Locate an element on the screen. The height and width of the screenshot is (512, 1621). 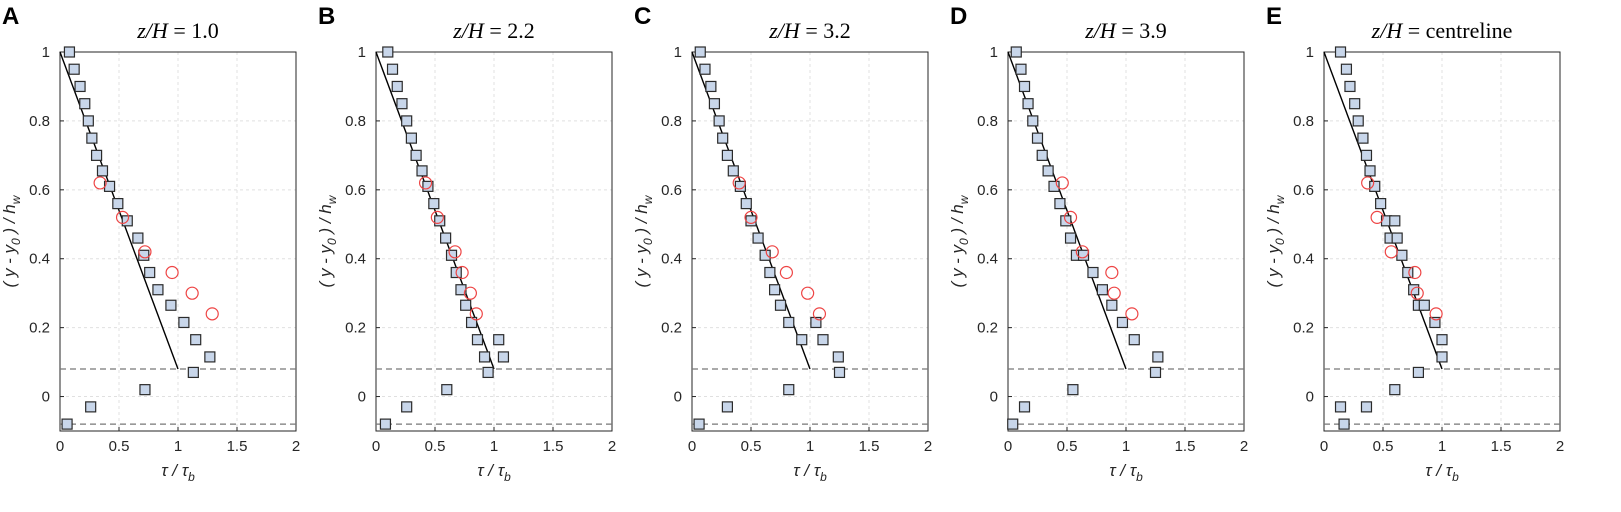
panel-letter: B is located at coordinates (326, 16).